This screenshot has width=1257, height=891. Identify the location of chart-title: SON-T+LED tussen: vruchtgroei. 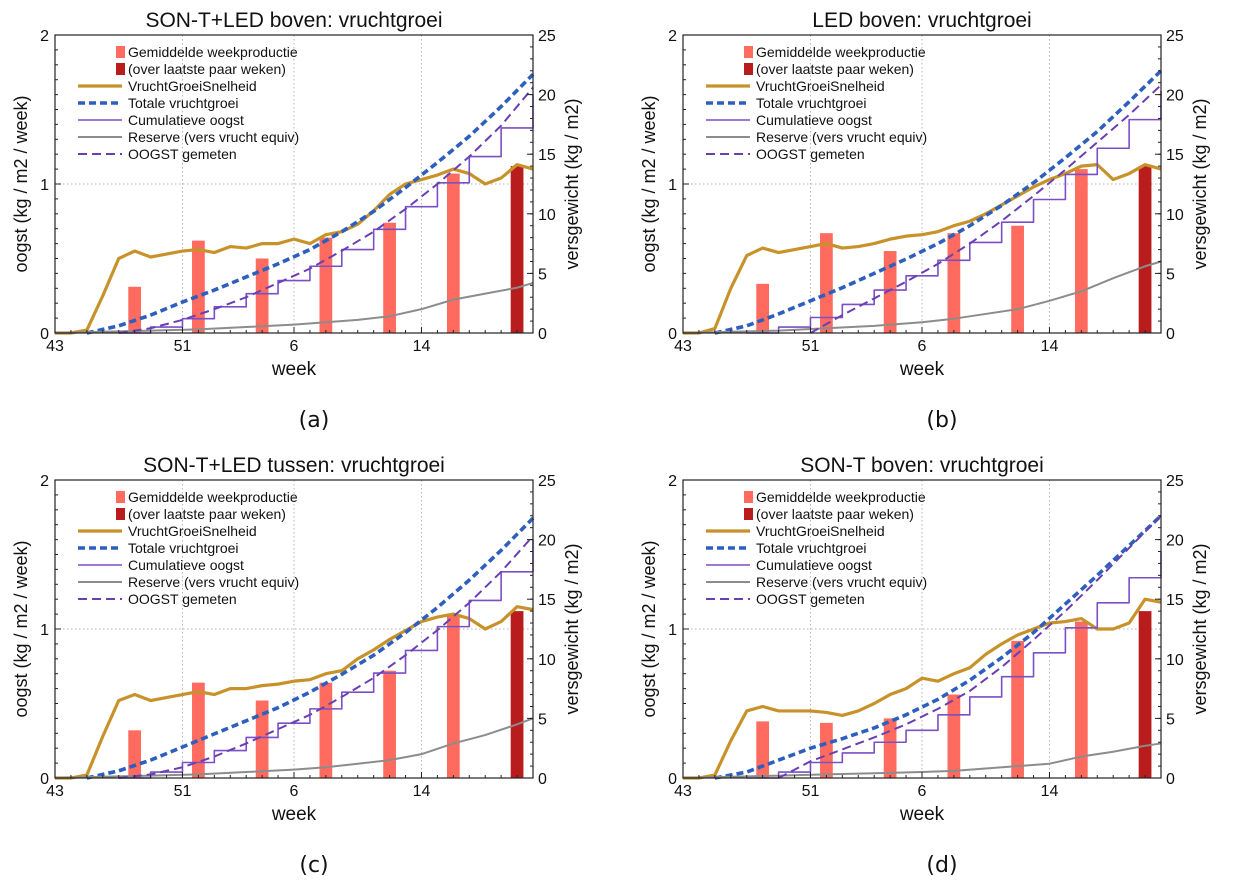
(294, 465).